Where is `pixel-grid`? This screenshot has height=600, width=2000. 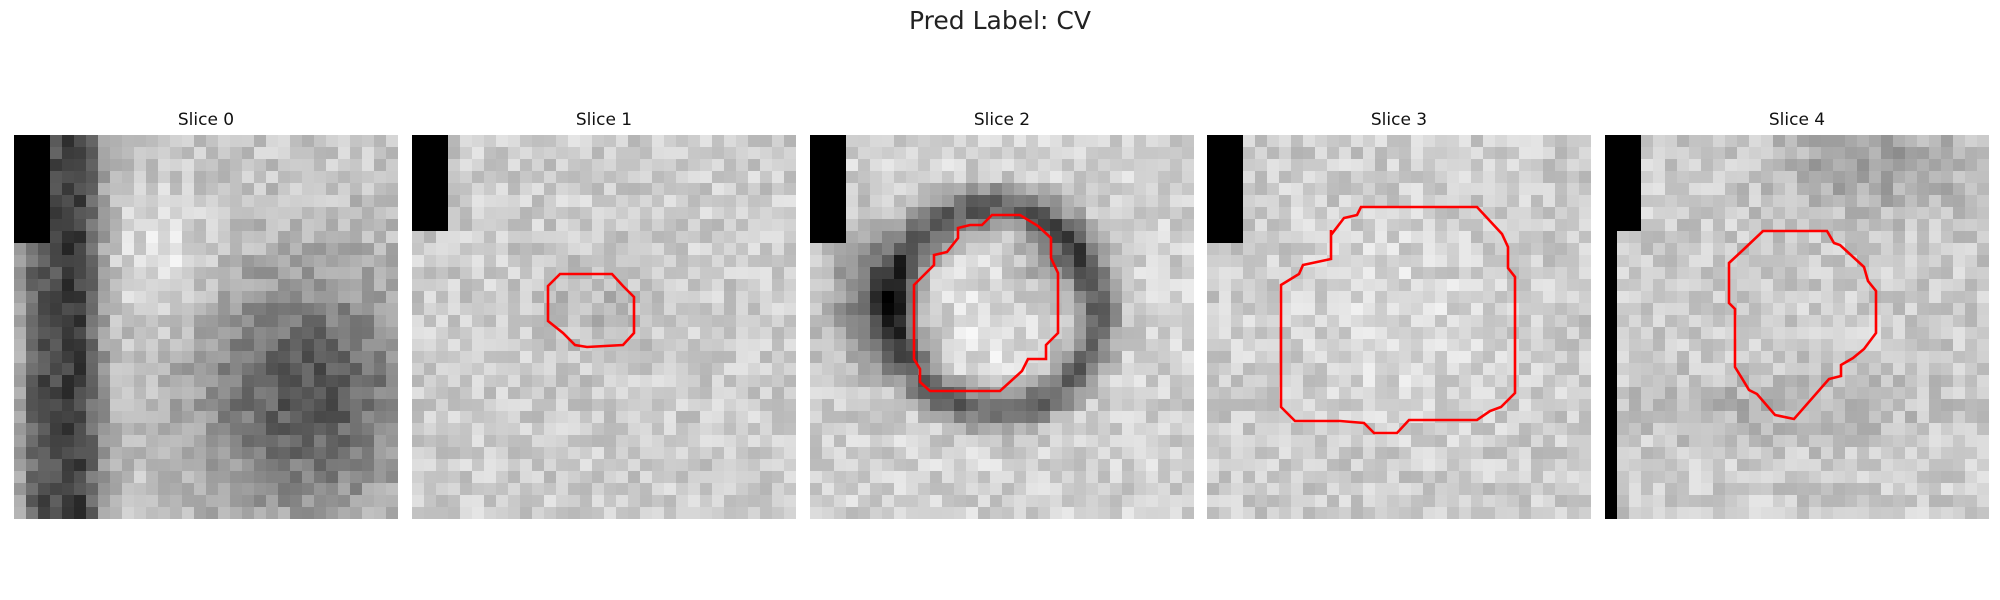
pixel-grid is located at coordinates (1399, 327).